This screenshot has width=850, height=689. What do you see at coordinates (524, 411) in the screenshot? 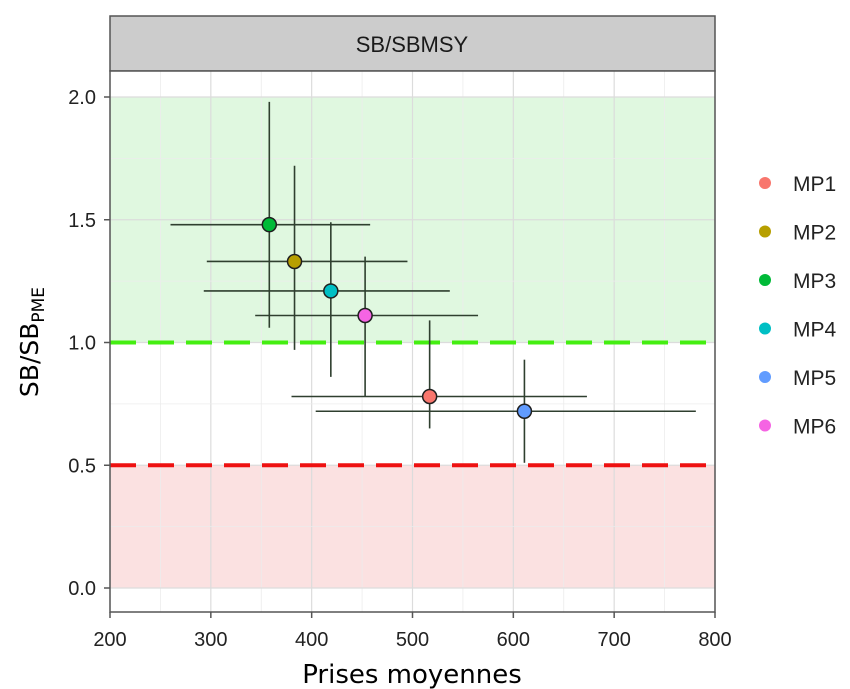
I see `point-mp5` at bounding box center [524, 411].